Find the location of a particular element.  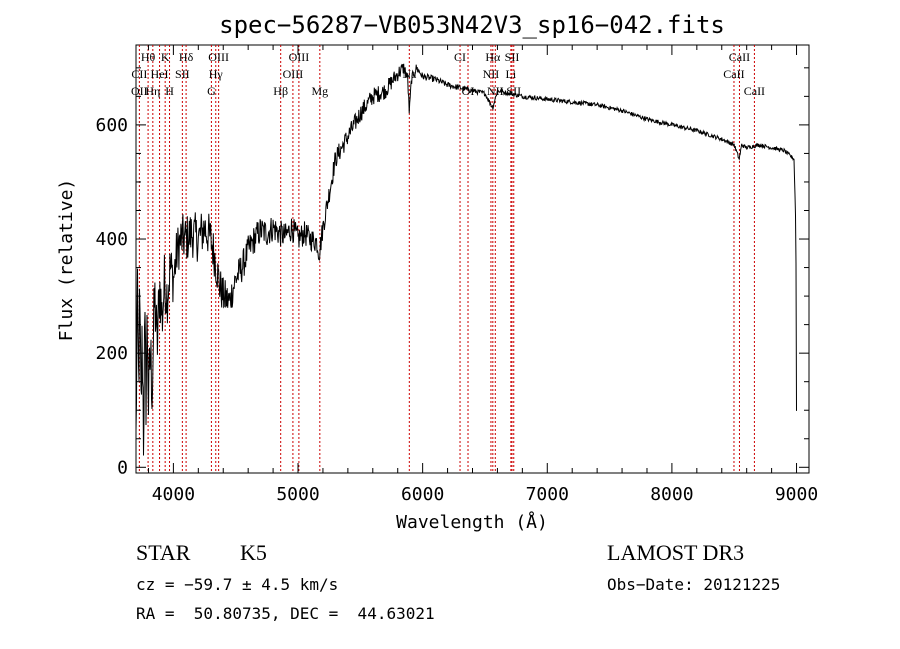

line-marker-label: Li is located at coordinates (511, 74).